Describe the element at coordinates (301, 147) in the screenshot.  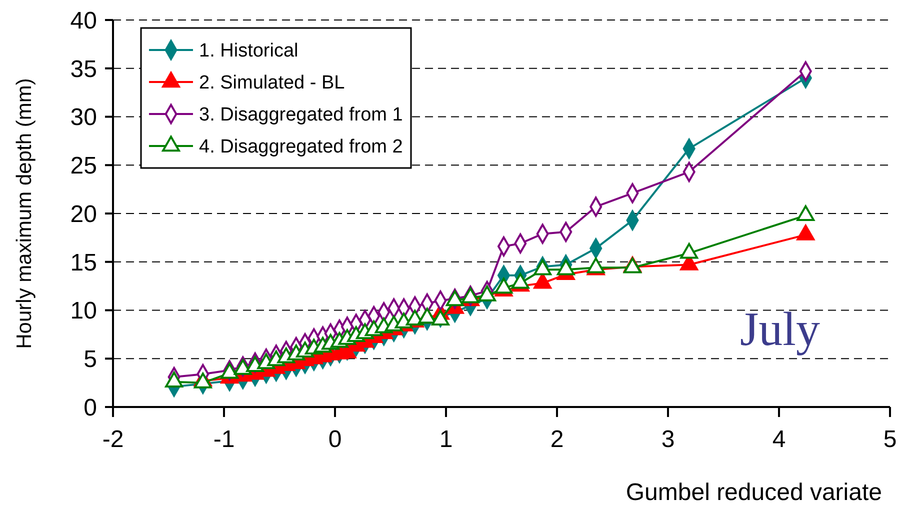
I see `legend-label: 4. Disaggregated from 2` at that location.